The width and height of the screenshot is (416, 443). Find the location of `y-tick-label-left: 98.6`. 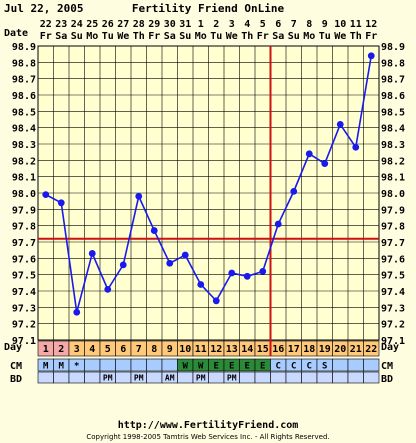

y-tick-label-left: 98.6 is located at coordinates (24, 96).